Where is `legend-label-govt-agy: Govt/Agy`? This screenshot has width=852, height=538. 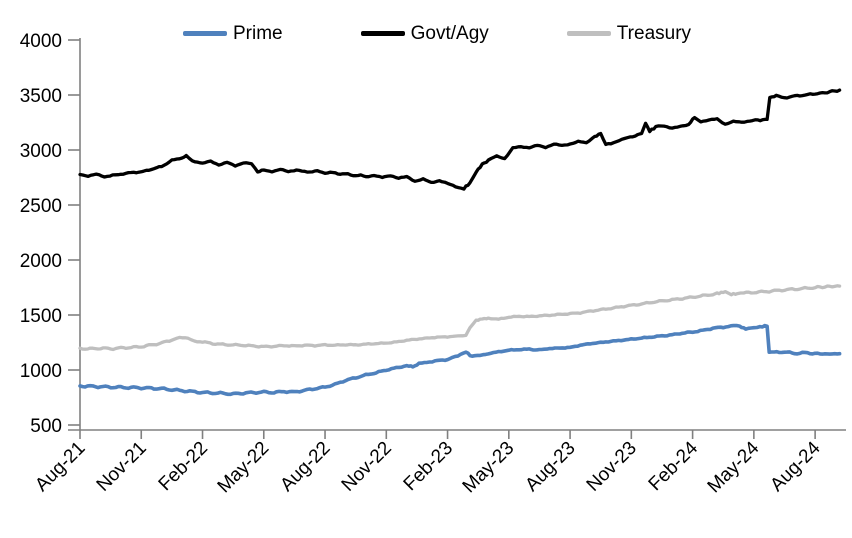 legend-label-govt-agy: Govt/Agy is located at coordinates (449, 33).